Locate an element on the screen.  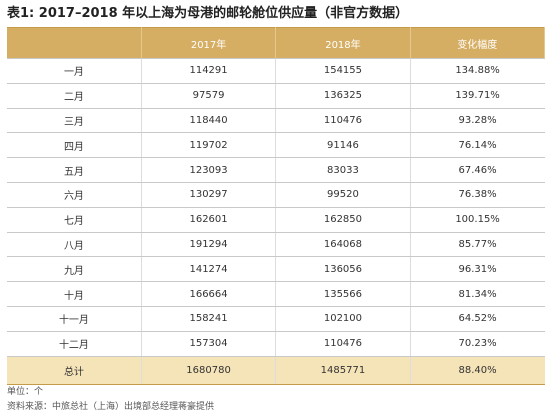
table-row: 四月 119702 91146 76.14% is located at coordinates (276, 145).